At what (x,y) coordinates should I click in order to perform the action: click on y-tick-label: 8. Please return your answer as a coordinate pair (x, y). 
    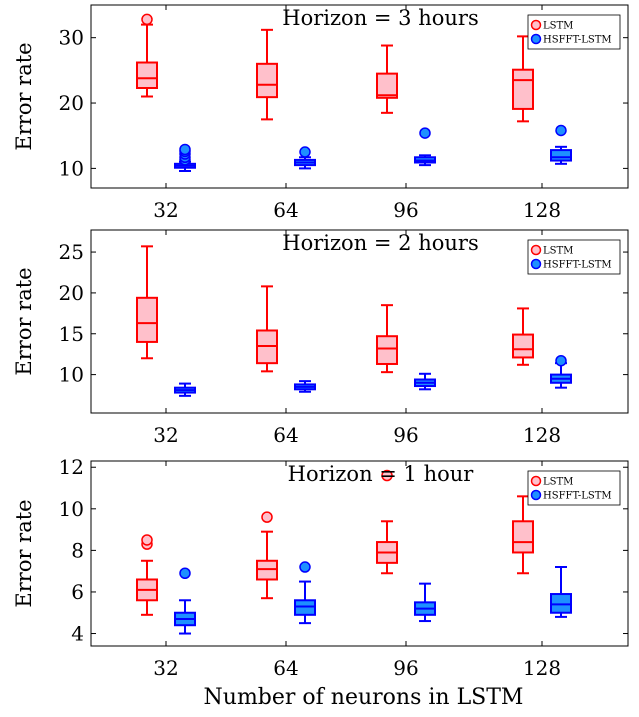
    Looking at the image, I should click on (77, 550).